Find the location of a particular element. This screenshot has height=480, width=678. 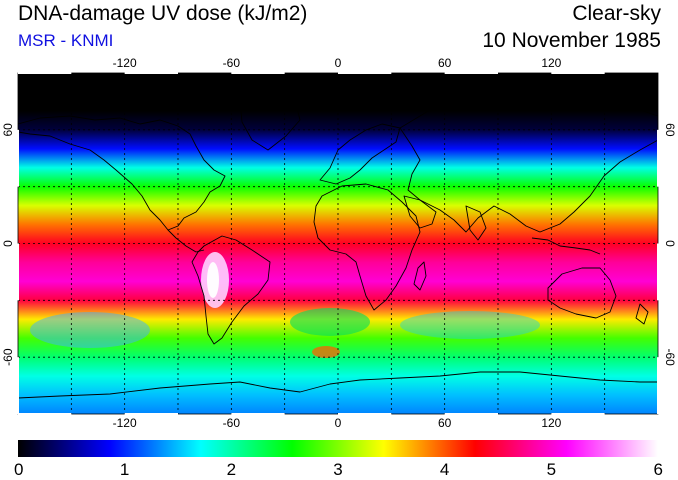

greenland-coast is located at coordinates (270, 123).